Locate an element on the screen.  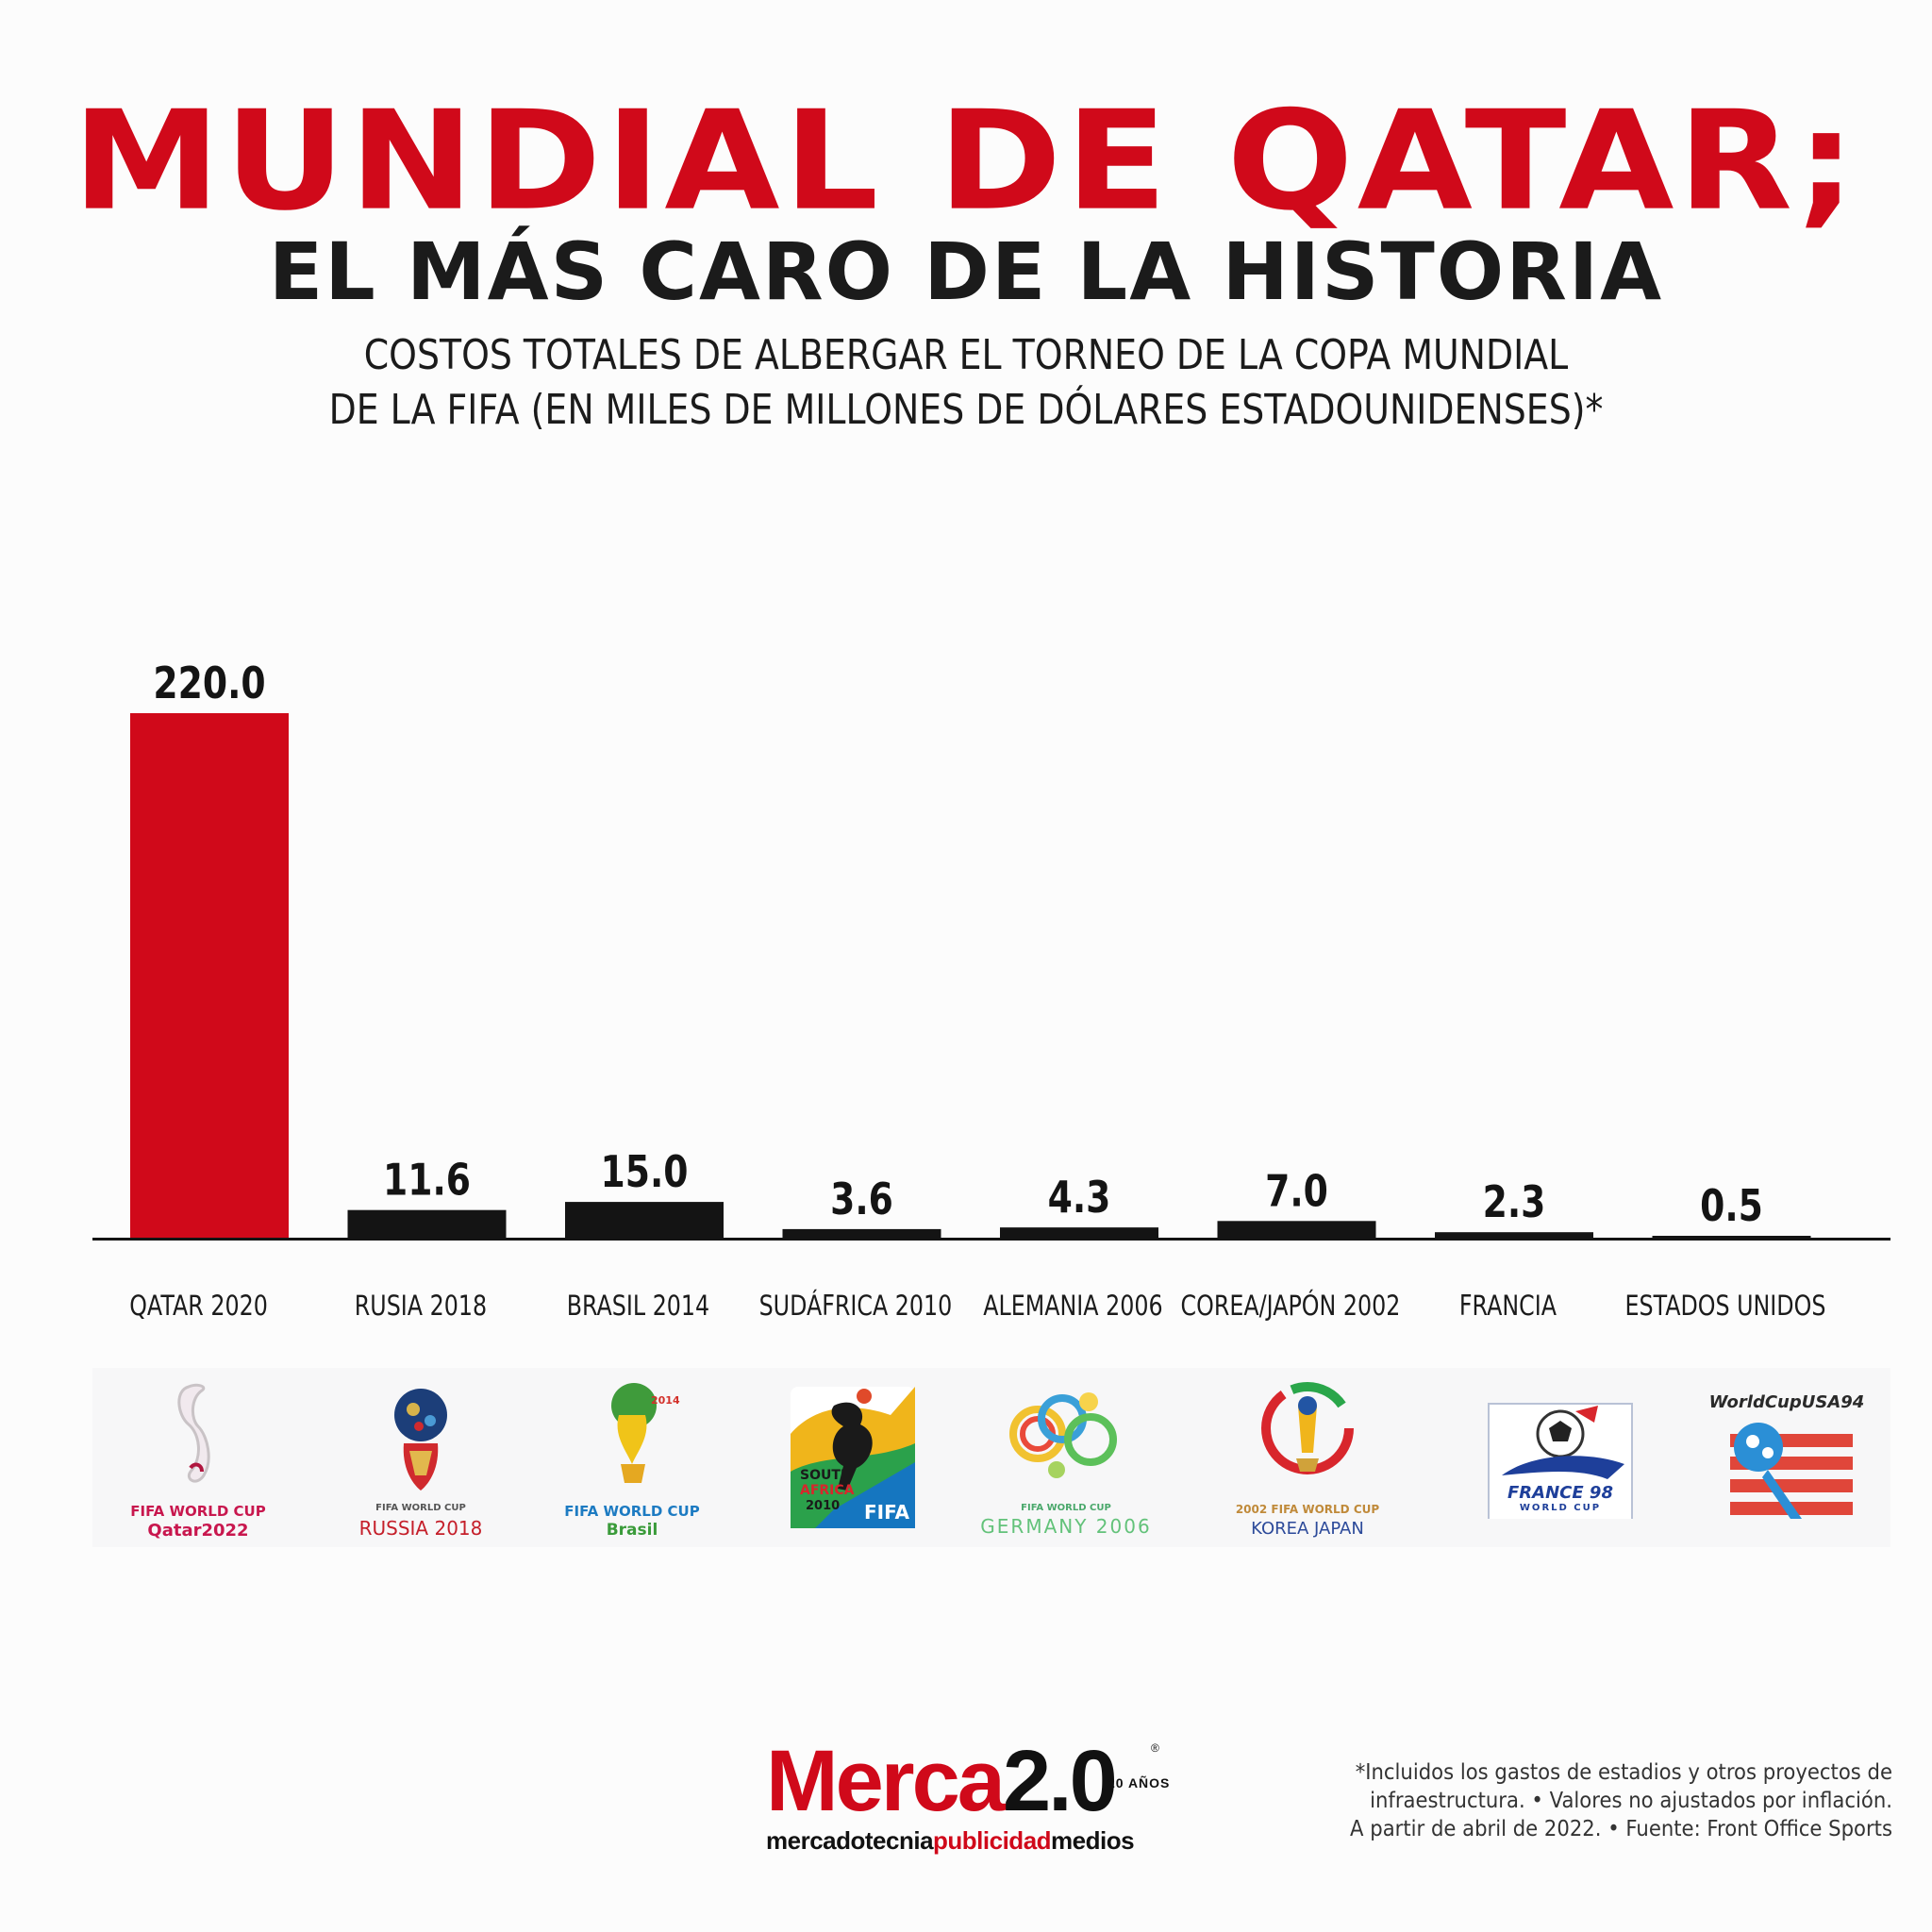
logo-cell-russia: FIFA WORLD CUP RUSSIA 2018 is located at coordinates (421, 1457).